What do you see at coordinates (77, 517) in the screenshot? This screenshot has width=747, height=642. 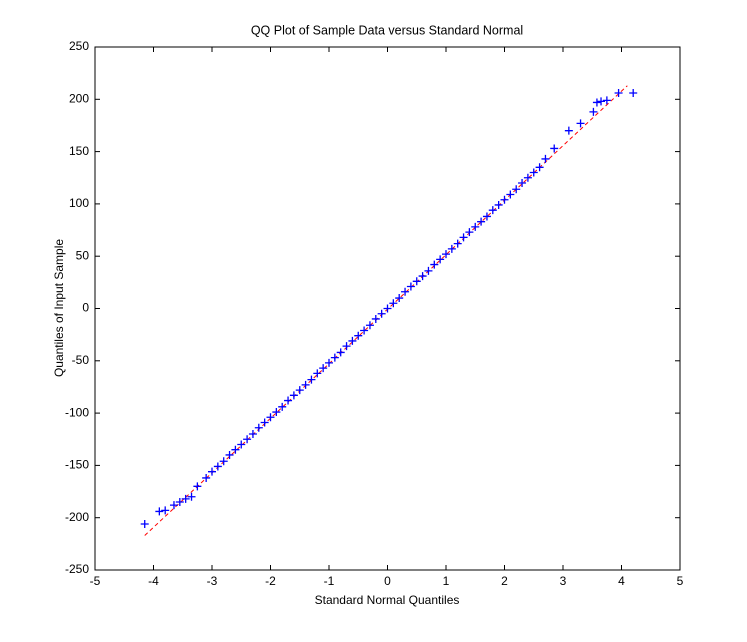 I see `y-tick-label: -200` at bounding box center [77, 517].